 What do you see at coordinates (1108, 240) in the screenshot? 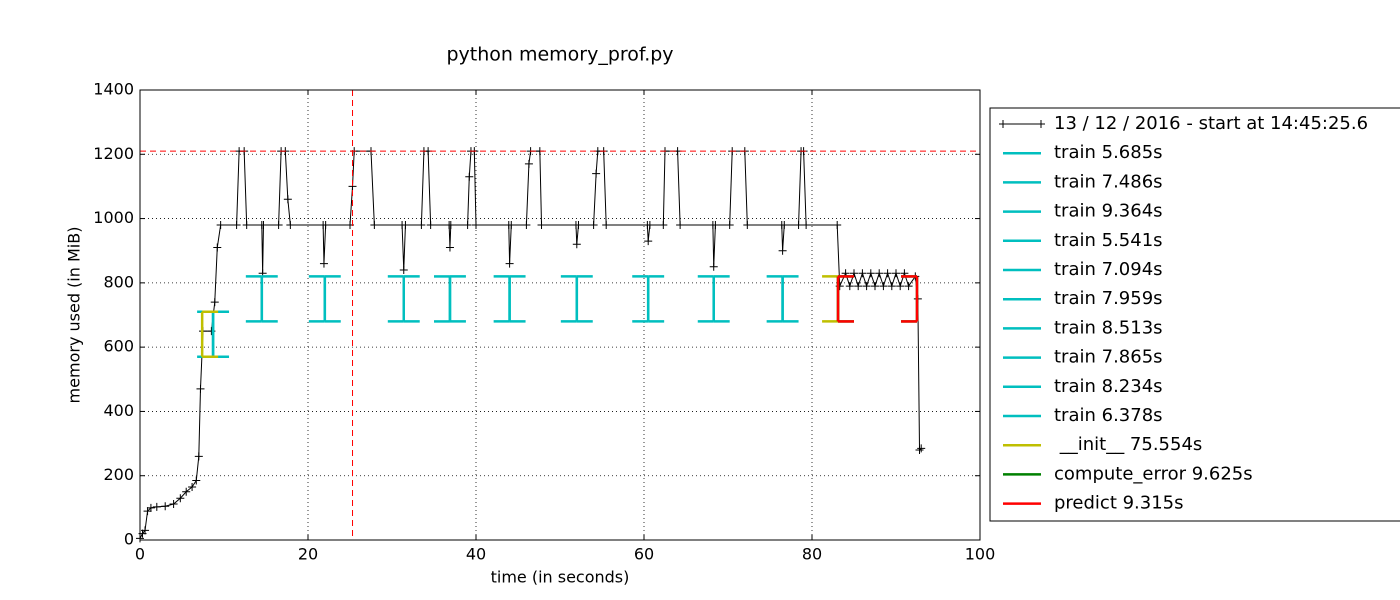
I see `legend-label: train 5.541s` at bounding box center [1108, 240].